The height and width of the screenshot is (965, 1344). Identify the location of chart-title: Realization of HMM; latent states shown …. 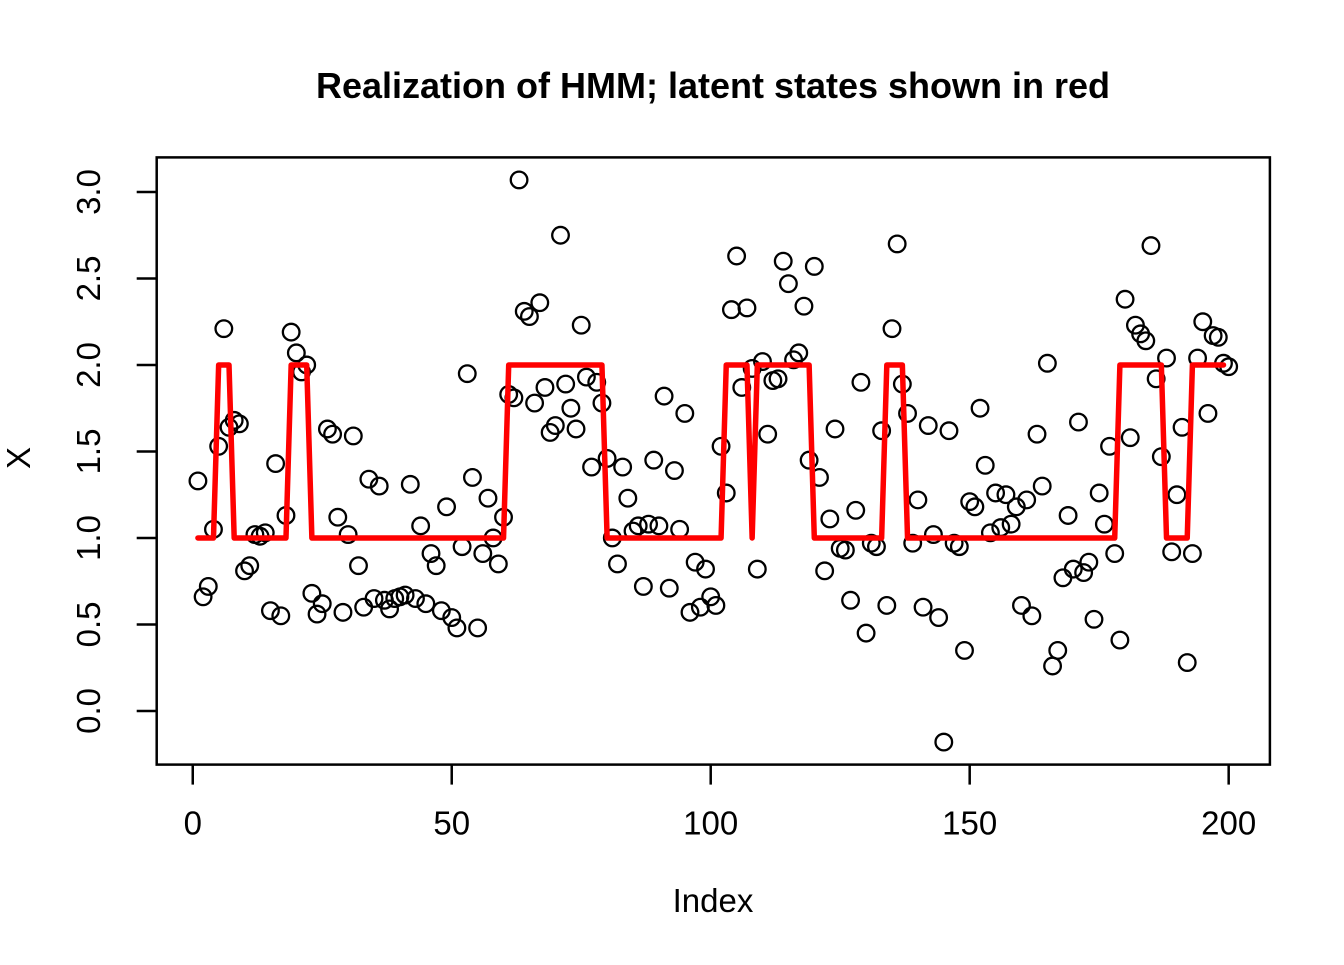
(713, 85).